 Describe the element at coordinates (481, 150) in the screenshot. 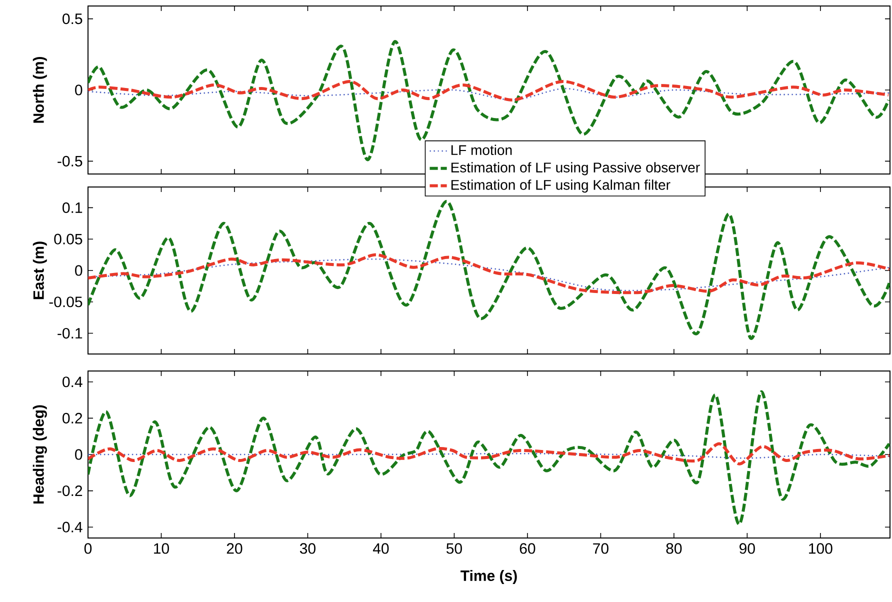

I see `legend-label: LF motion` at that location.